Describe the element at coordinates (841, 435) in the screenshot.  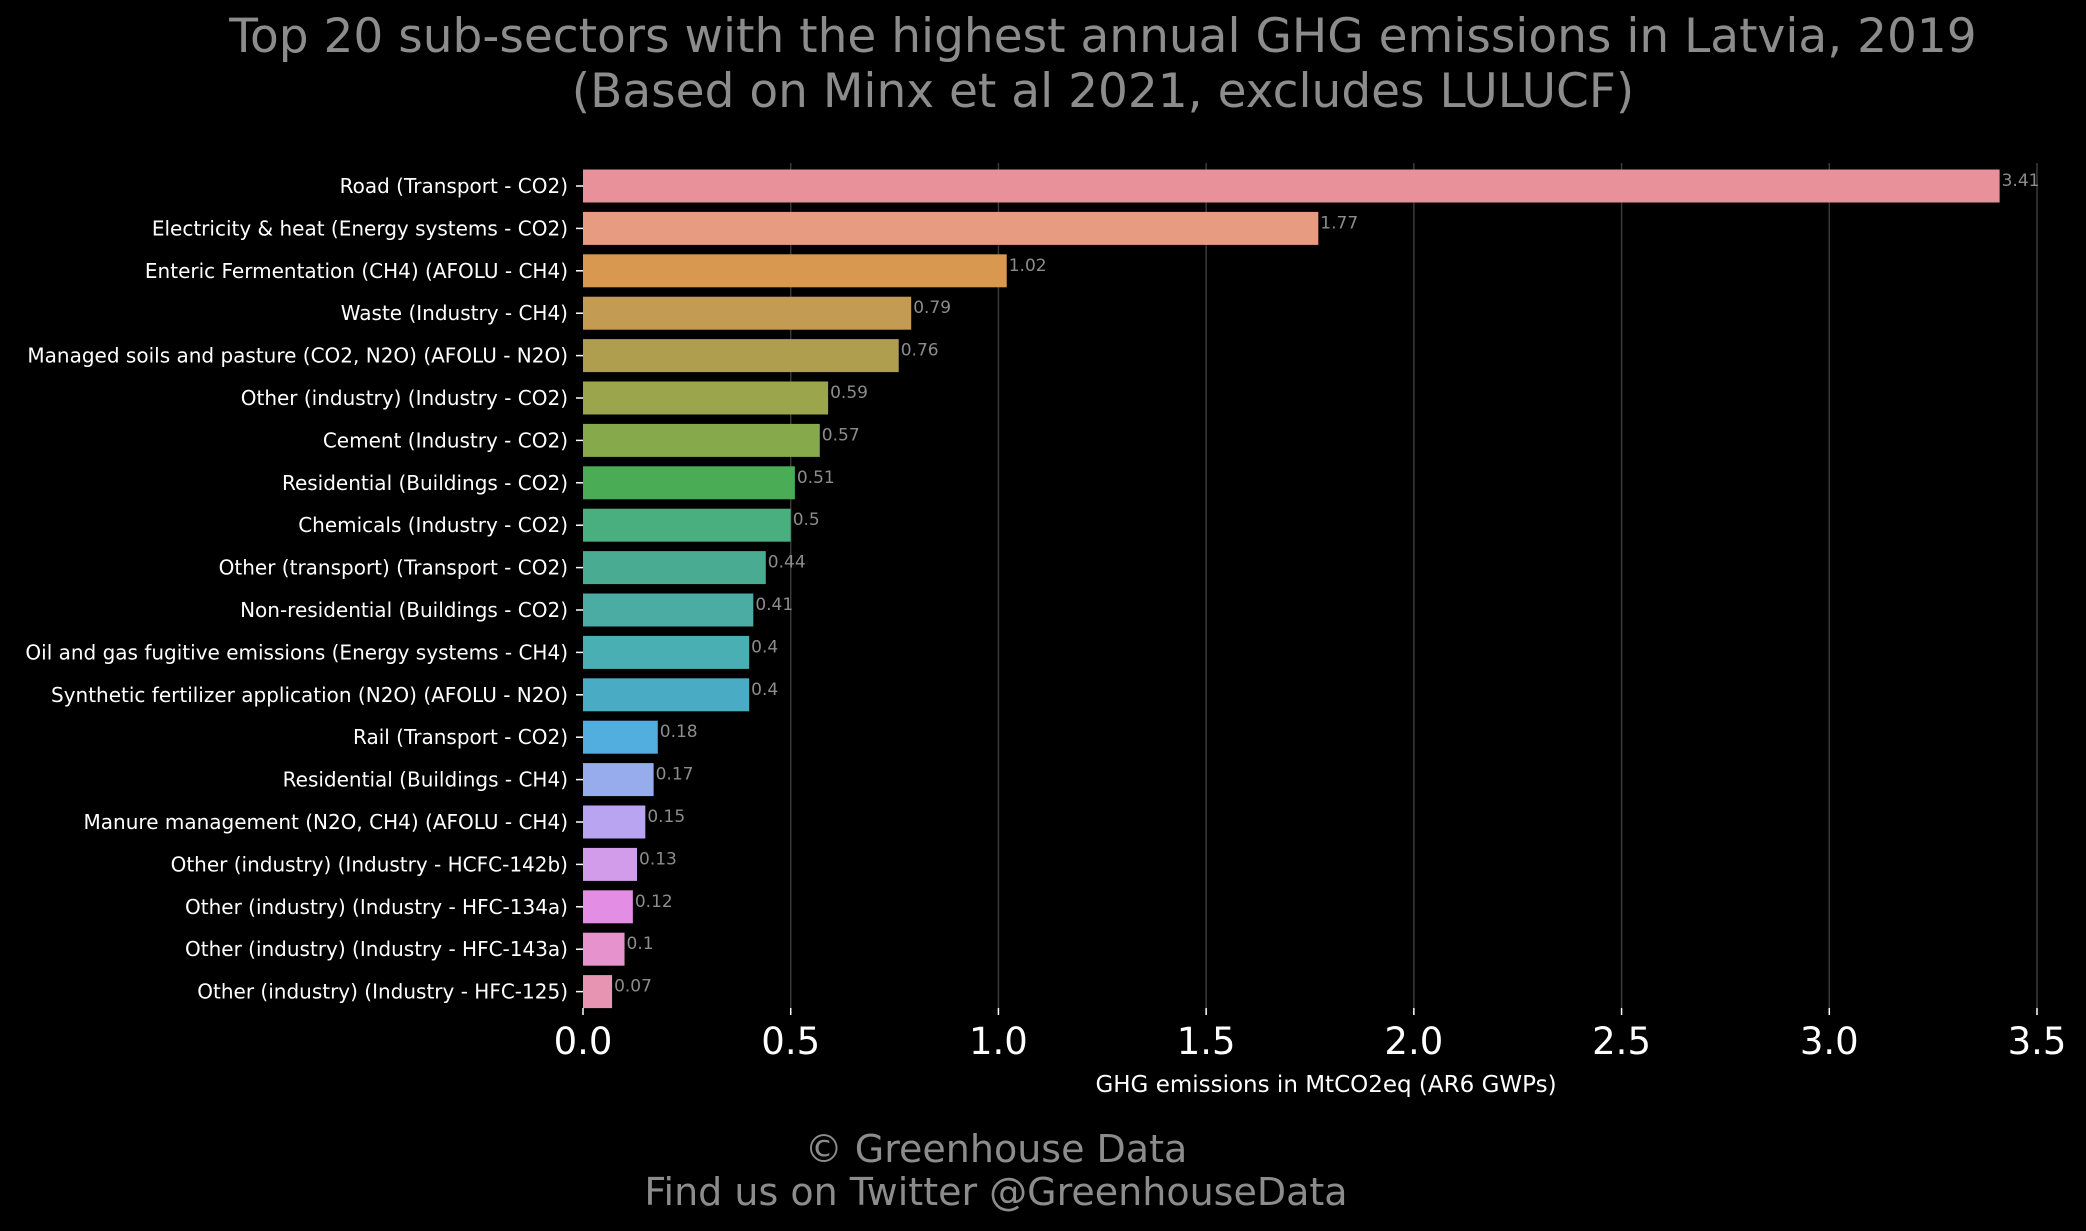
I see `value-label: 0.57` at that location.